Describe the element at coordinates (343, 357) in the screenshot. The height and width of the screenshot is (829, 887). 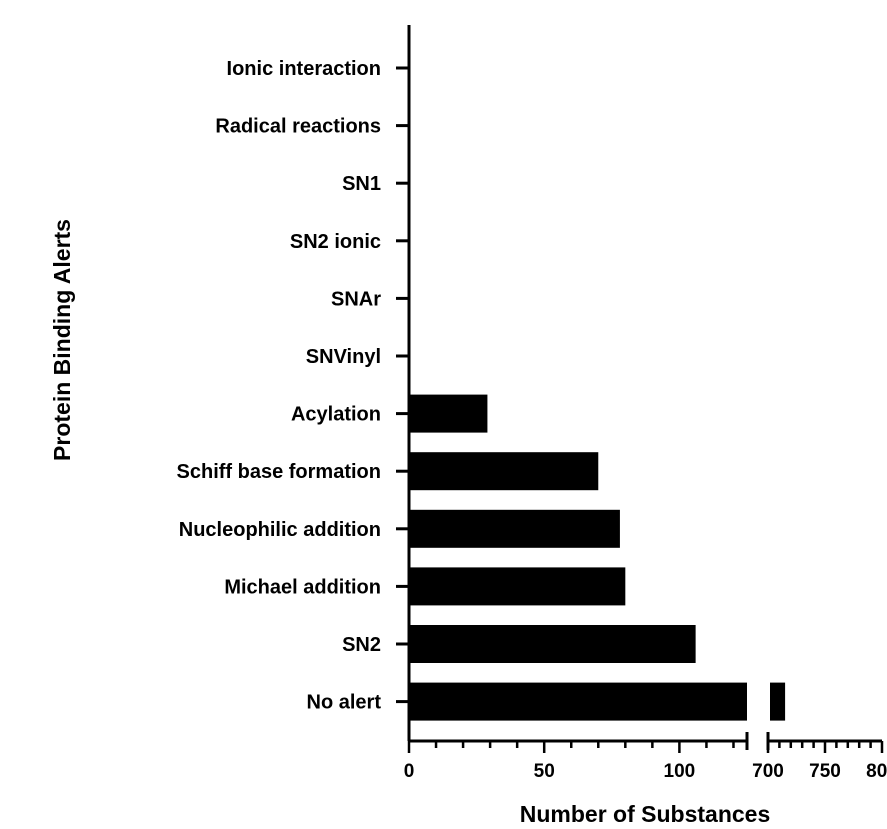
I see `category-label: SNVinyl` at that location.